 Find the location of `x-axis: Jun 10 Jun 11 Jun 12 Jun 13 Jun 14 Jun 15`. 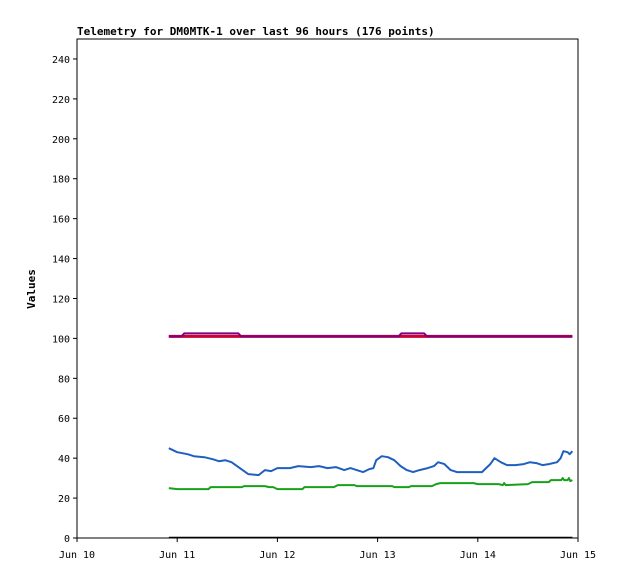

x-axis: Jun 10 Jun 11 Jun 12 Jun 13 Jun 14 Jun 15 is located at coordinates (327, 549).